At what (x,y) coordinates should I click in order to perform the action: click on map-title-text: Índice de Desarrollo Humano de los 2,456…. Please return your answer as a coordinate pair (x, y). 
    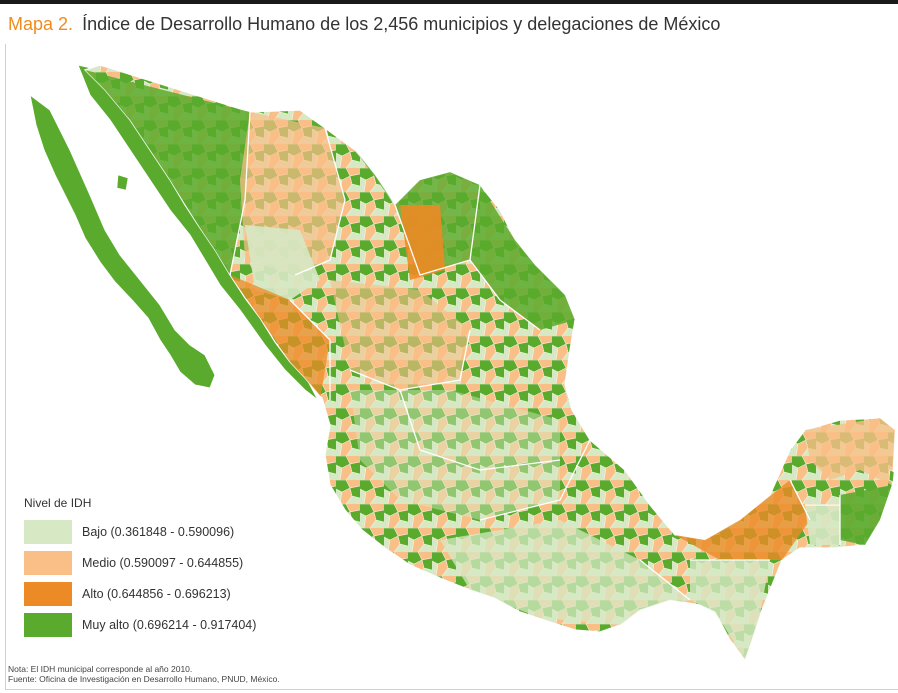
    Looking at the image, I should click on (401, 24).